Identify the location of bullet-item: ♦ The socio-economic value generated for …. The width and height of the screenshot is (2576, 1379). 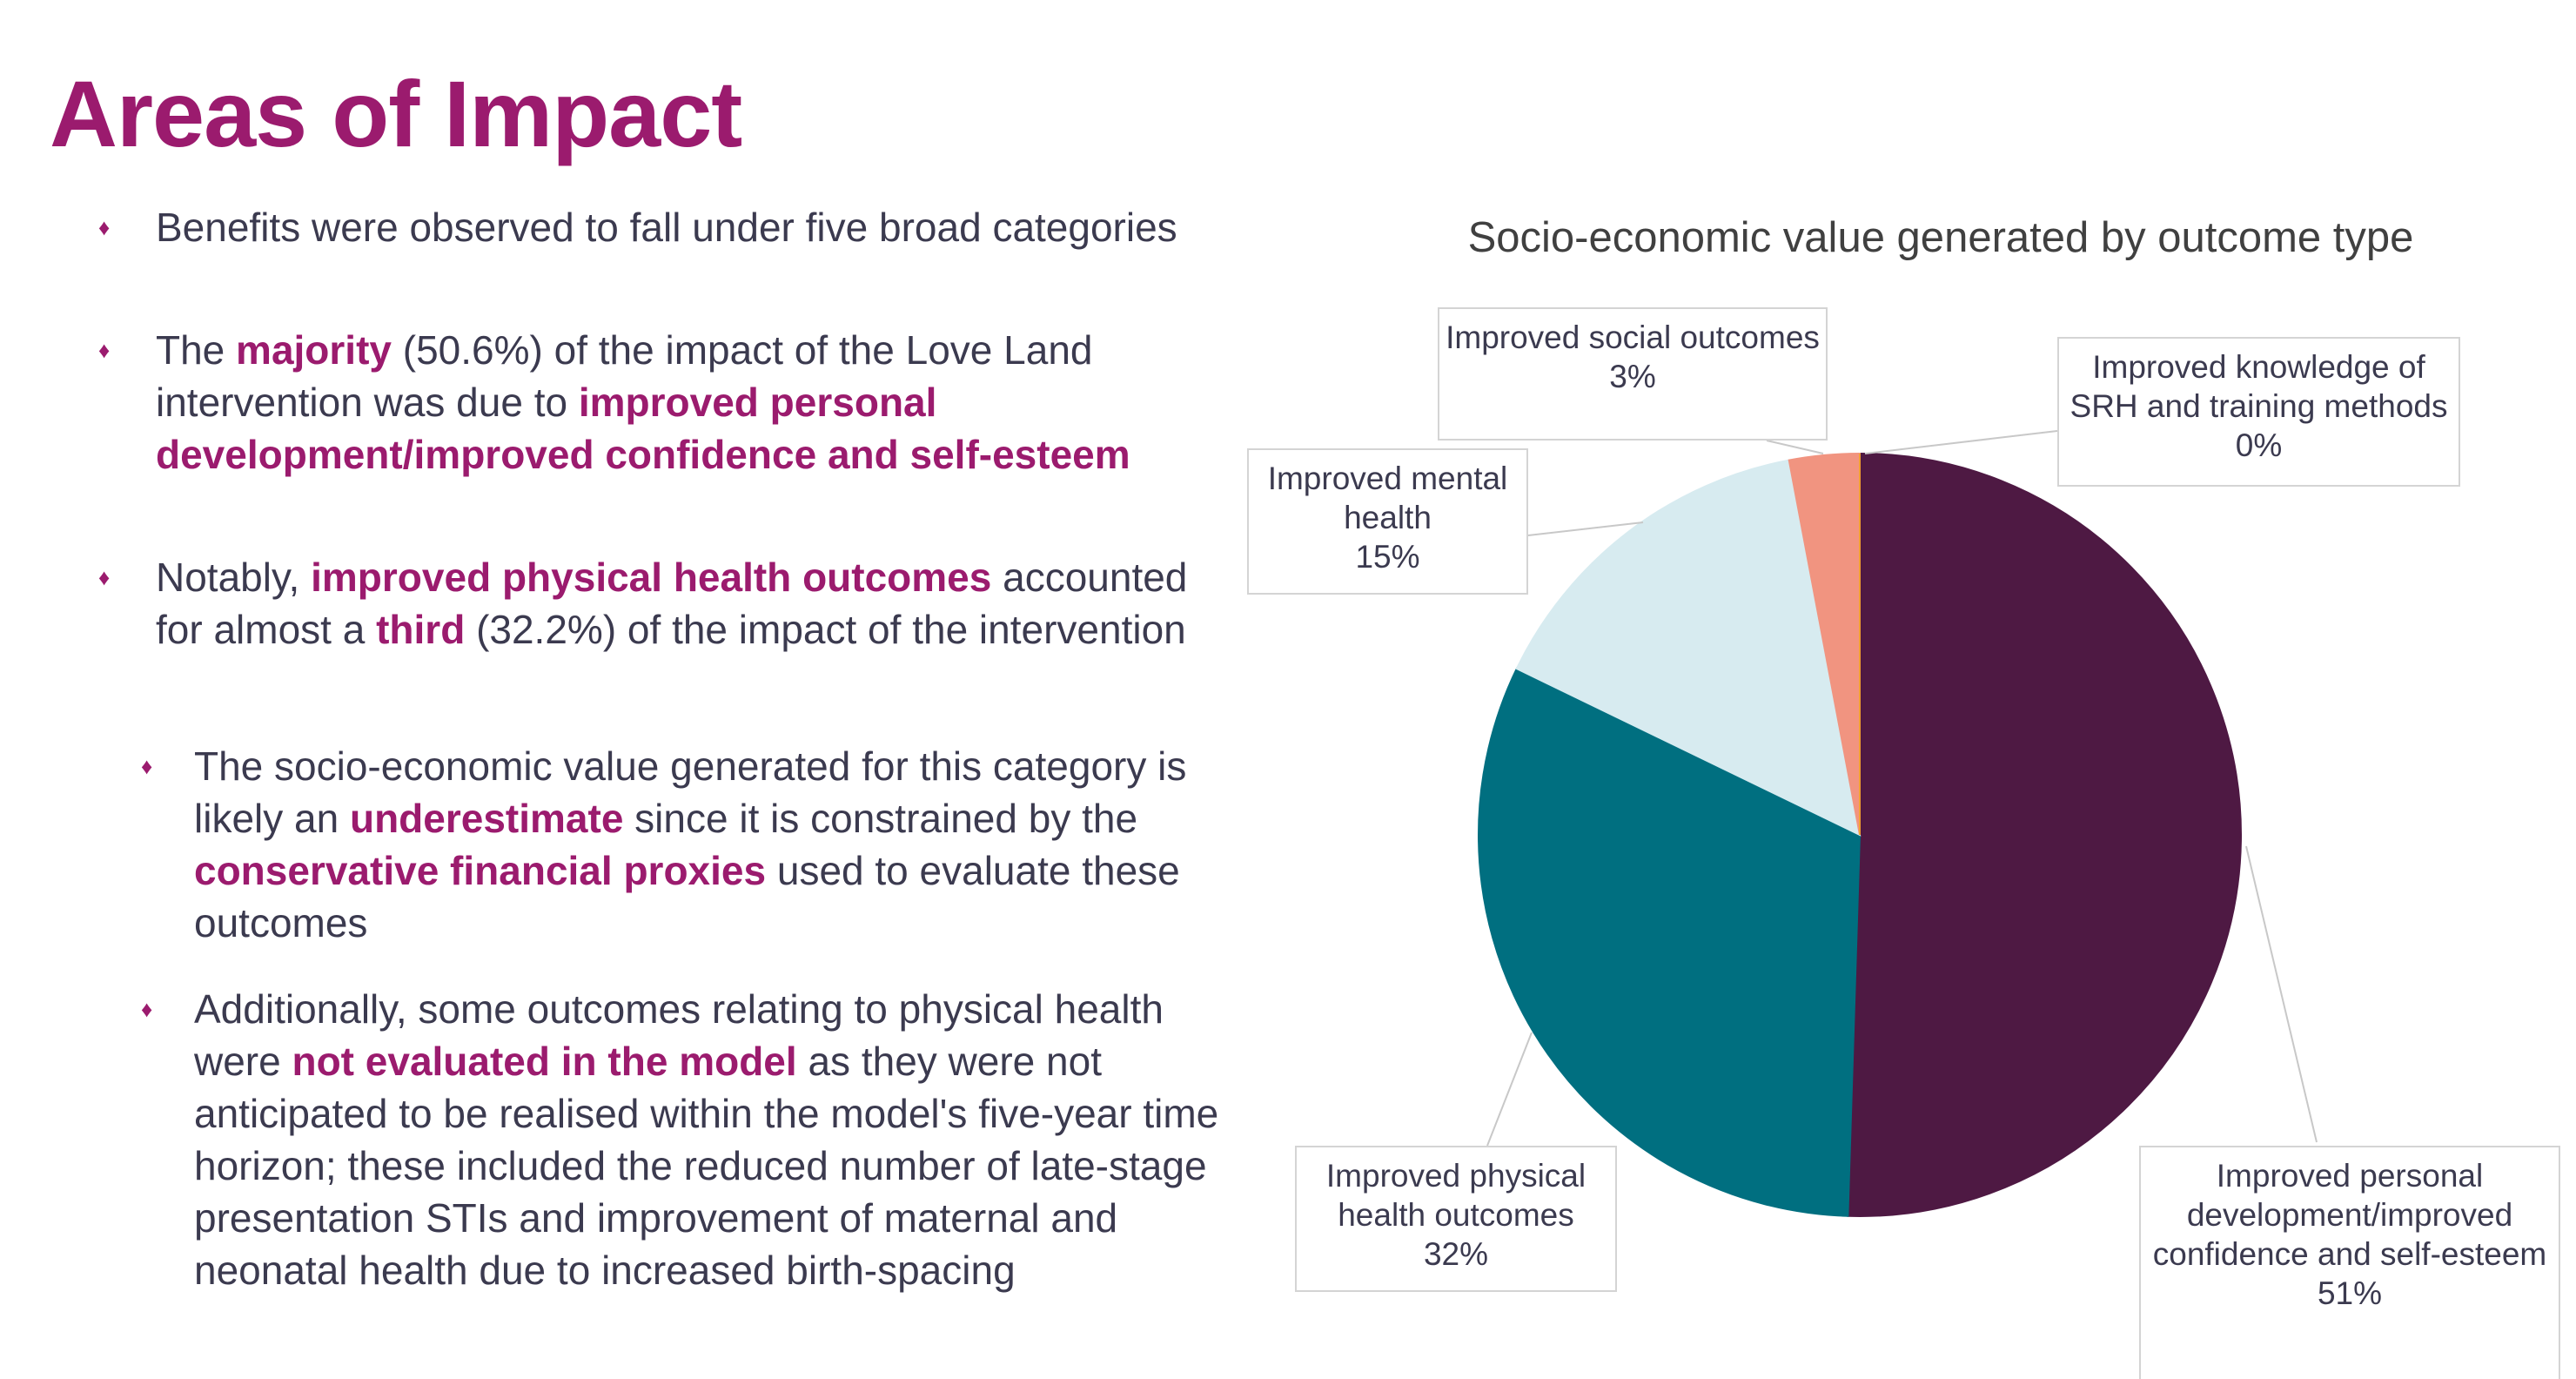
(685, 844).